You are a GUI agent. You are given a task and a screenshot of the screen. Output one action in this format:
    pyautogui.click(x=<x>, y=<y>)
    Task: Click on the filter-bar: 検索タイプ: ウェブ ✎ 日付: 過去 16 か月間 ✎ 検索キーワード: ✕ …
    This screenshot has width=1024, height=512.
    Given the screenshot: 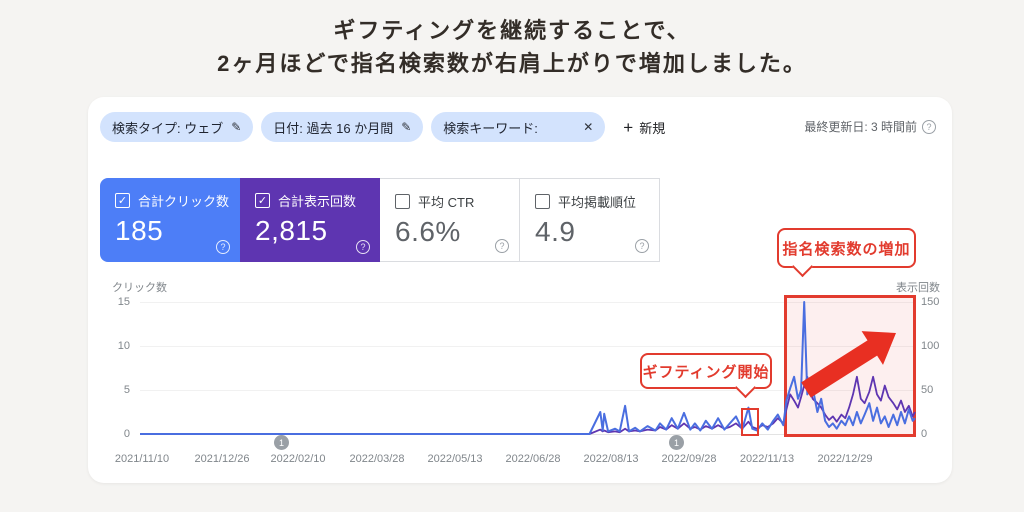 What is the action you would take?
    pyautogui.click(x=382, y=127)
    